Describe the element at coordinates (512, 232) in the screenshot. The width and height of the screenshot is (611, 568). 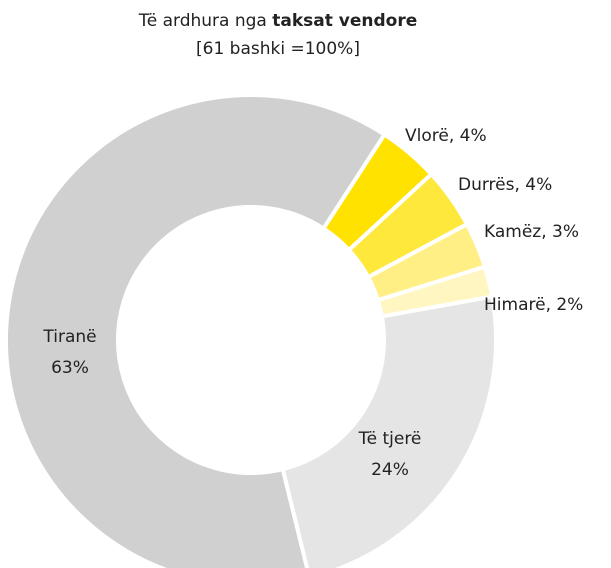
I see `category-label: Kamëz` at that location.